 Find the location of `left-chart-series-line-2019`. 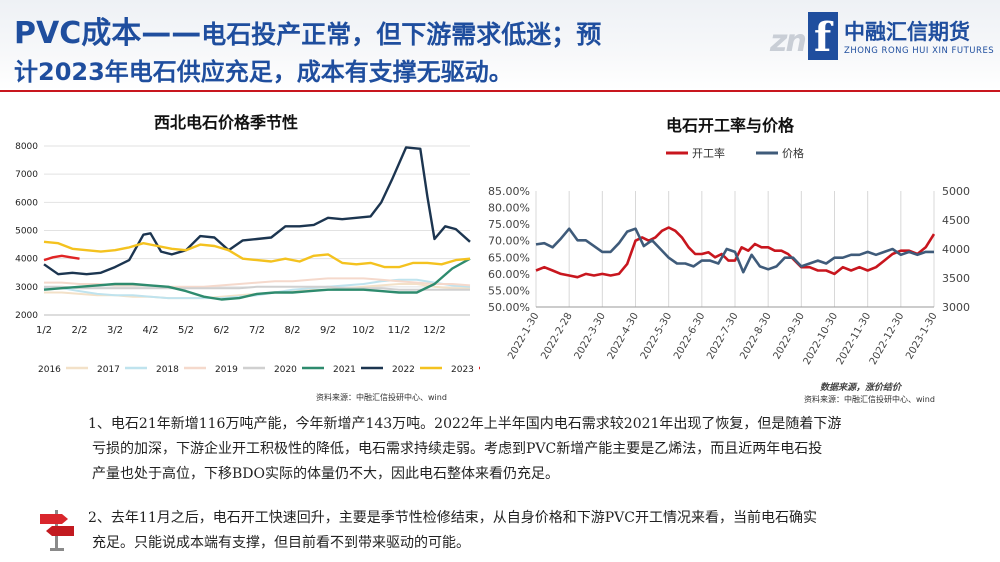

left-chart-series-line-2019 is located at coordinates (257, 288).